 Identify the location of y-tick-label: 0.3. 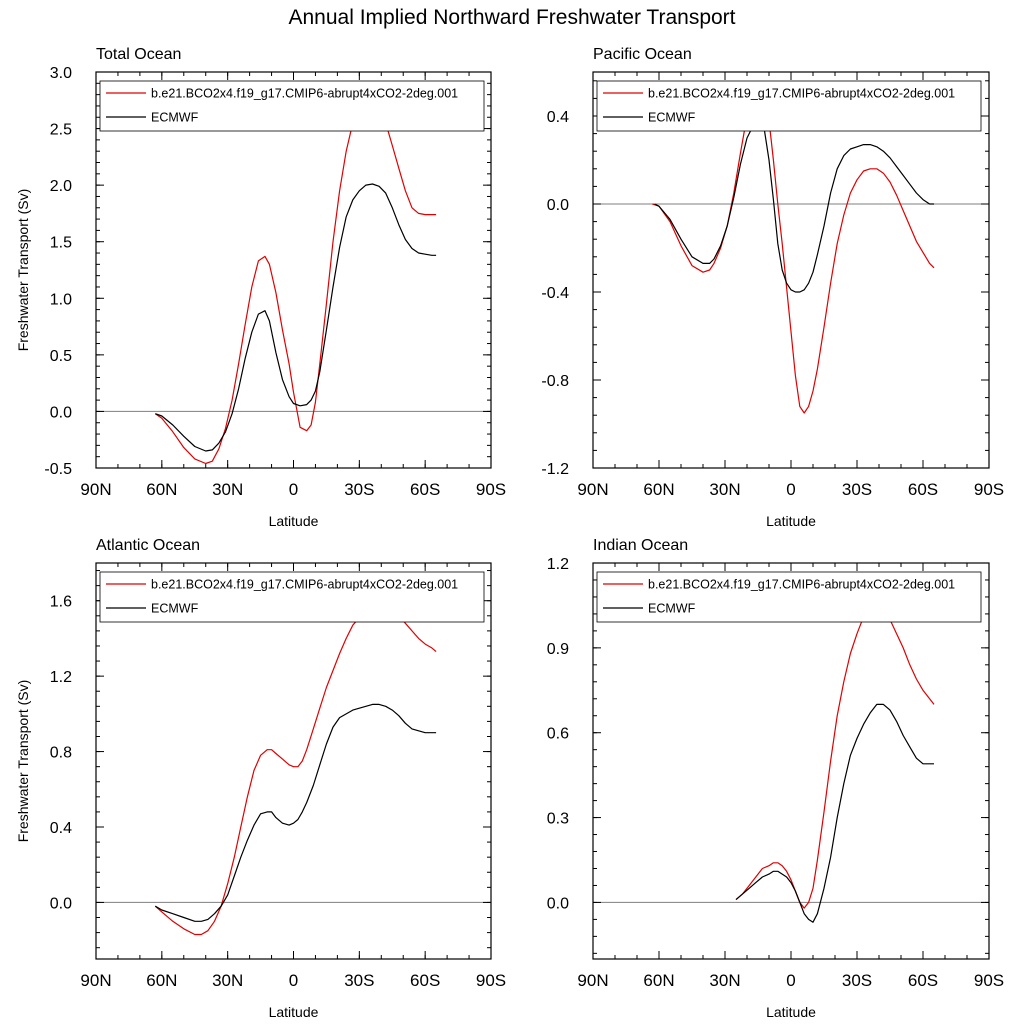
(558, 819).